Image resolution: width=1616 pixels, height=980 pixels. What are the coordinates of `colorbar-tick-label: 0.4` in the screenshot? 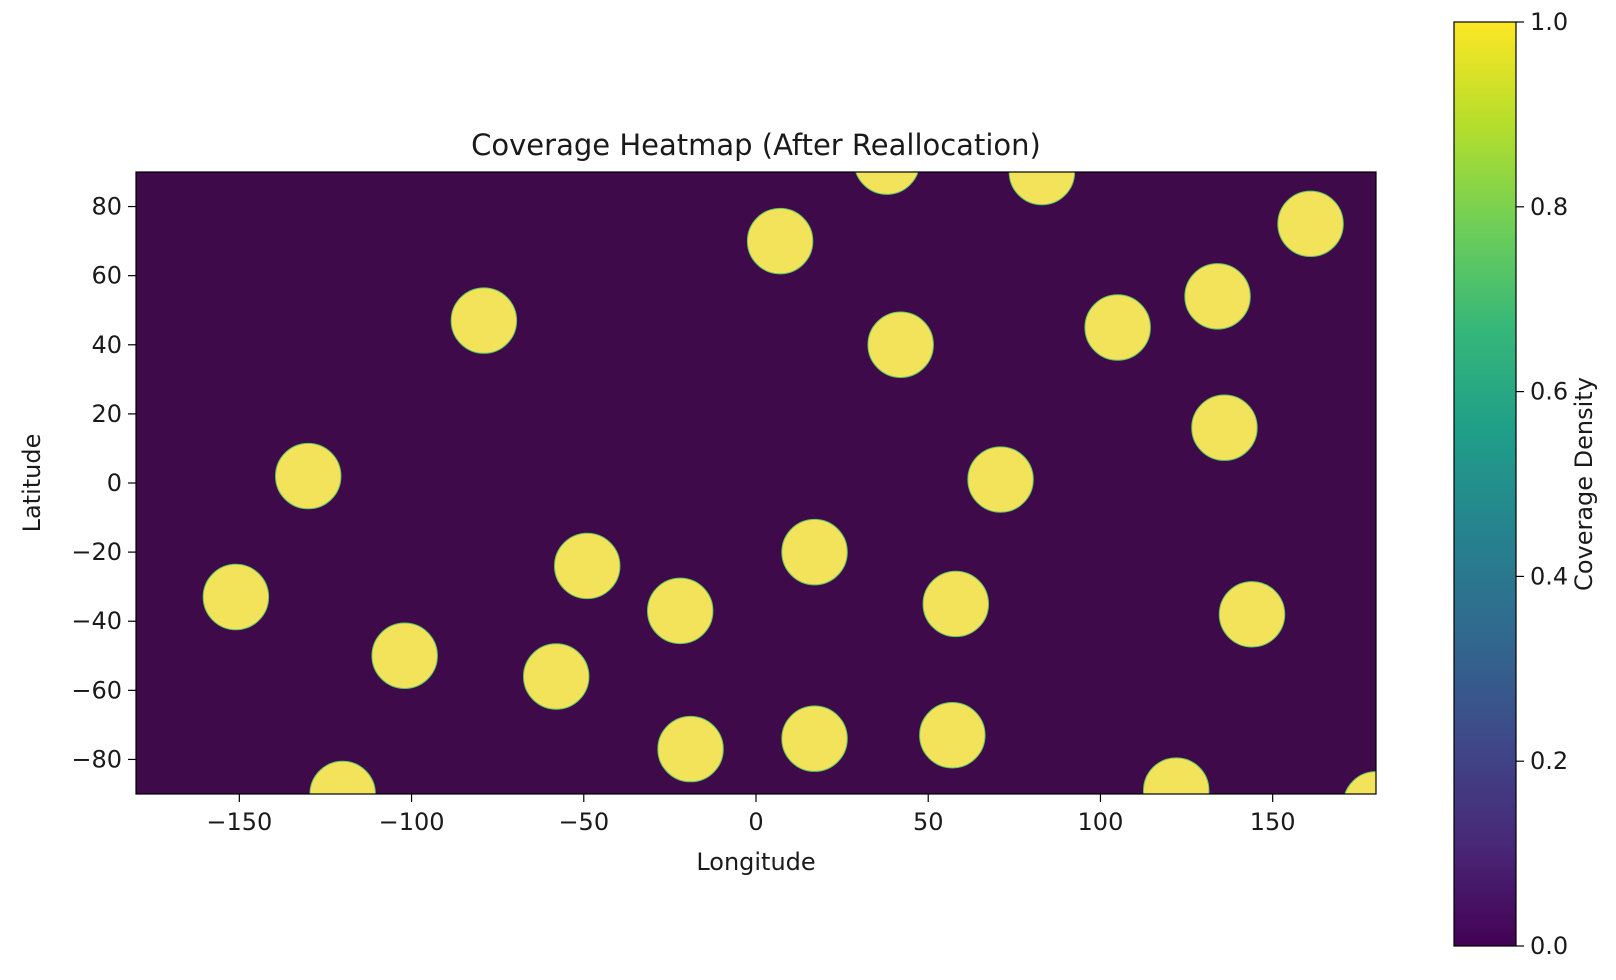 It's located at (1549, 576).